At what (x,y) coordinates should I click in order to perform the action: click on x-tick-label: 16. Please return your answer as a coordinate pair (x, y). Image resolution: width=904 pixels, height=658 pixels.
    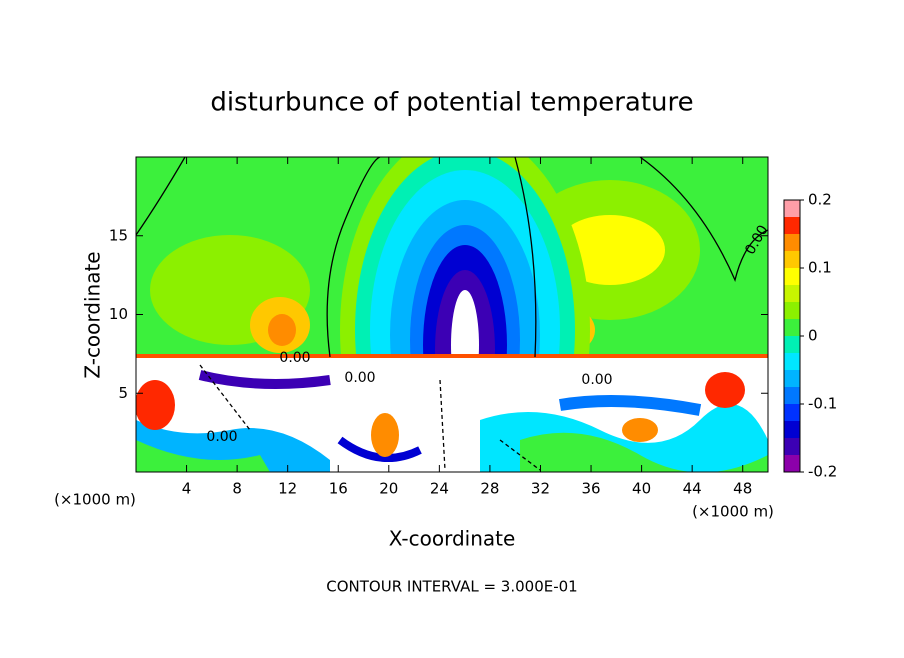
    Looking at the image, I should click on (338, 489).